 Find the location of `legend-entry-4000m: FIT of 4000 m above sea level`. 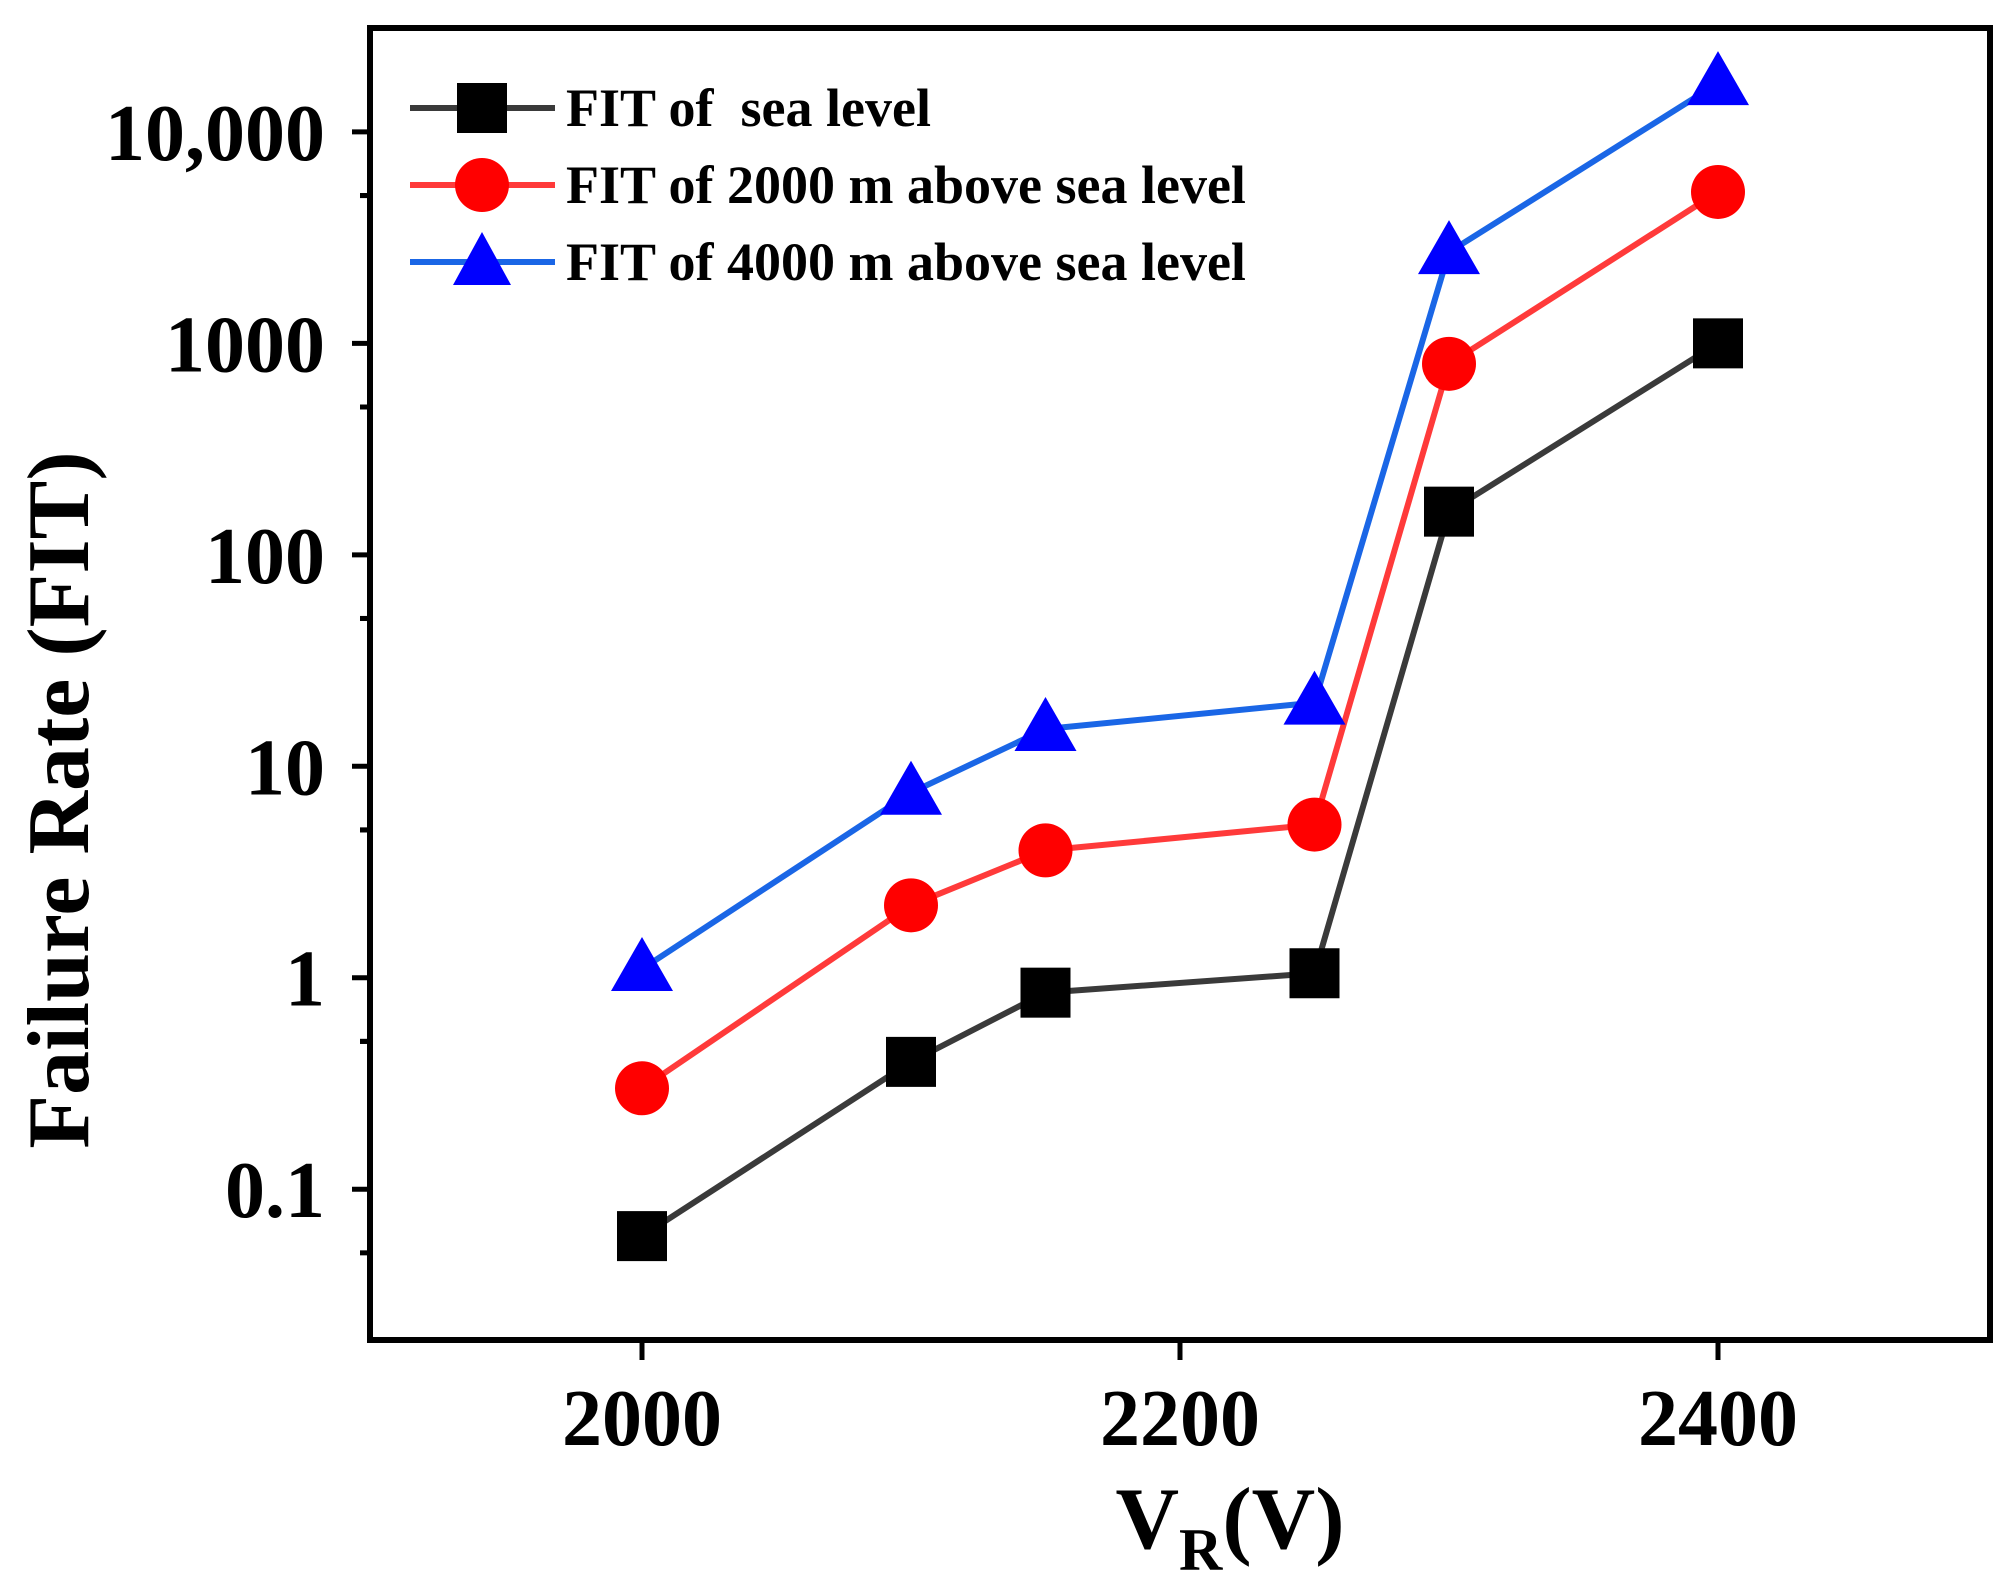

legend-entry-4000m: FIT of 4000 m above sea level is located at coordinates (828, 262).